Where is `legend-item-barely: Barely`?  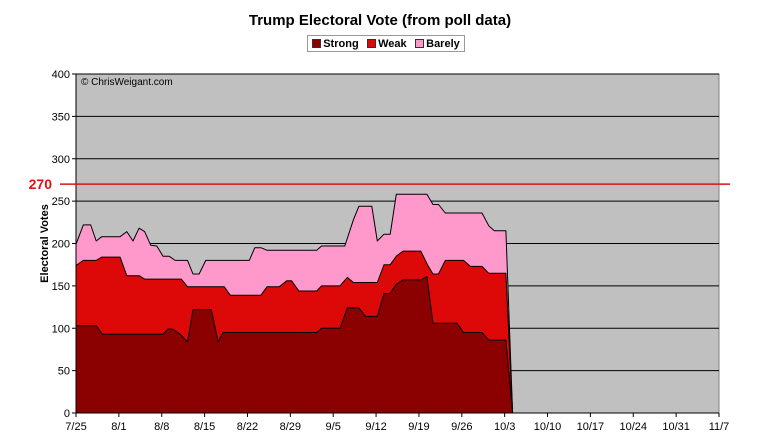 legend-item-barely: Barely is located at coordinates (437, 44).